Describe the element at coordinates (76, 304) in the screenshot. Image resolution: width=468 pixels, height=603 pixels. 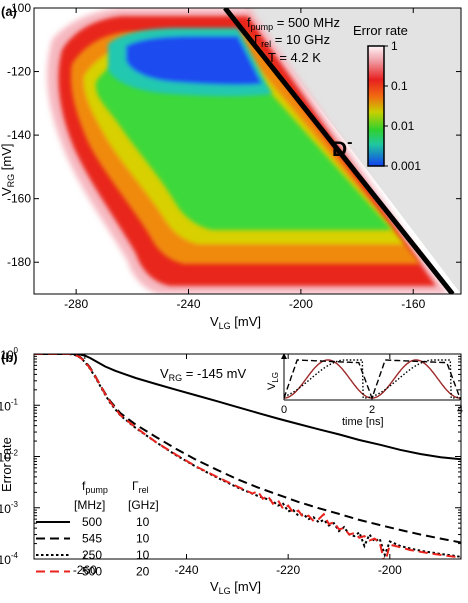
I see `panel-a-x-tick-label: -280` at that location.